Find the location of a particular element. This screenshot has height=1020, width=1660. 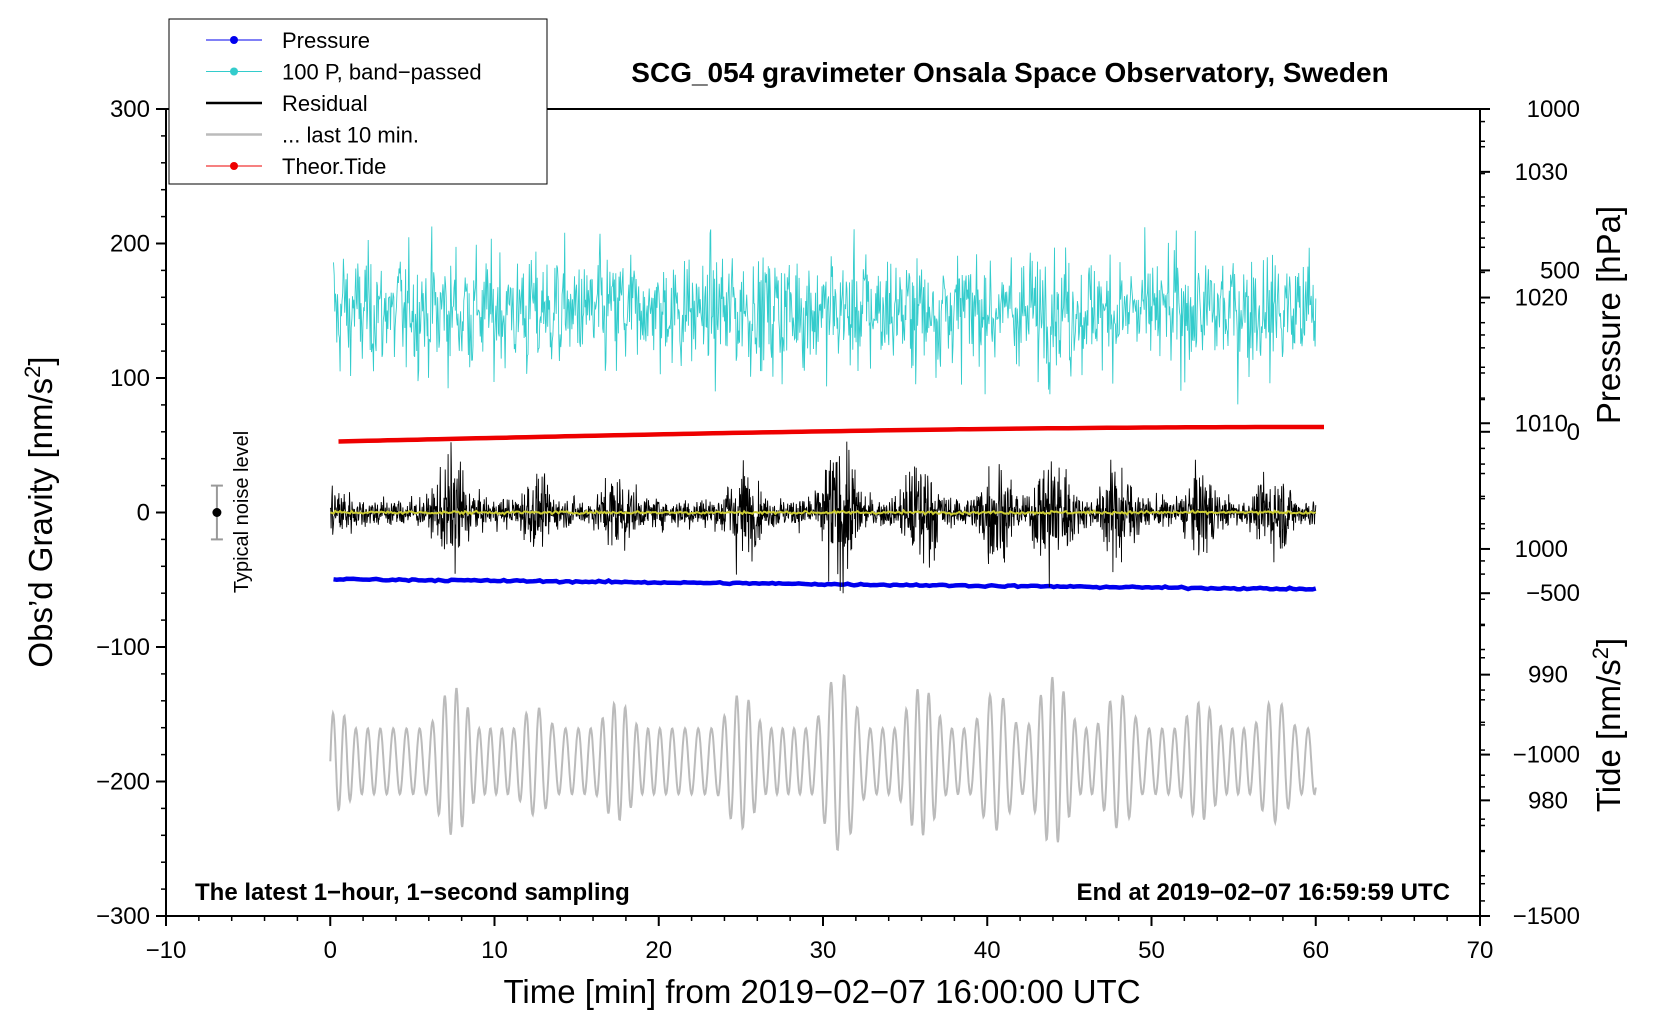

legend-box is located at coordinates (358, 101).